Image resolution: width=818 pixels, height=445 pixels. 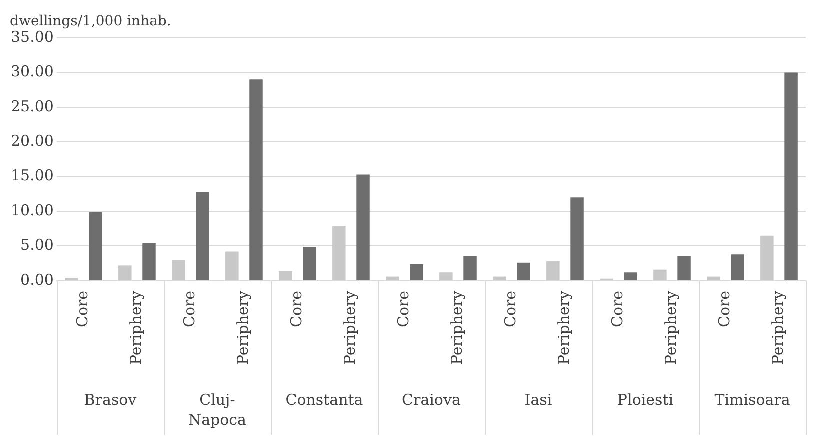 What do you see at coordinates (325, 399) in the screenshot?
I see `text: Constanta` at bounding box center [325, 399].